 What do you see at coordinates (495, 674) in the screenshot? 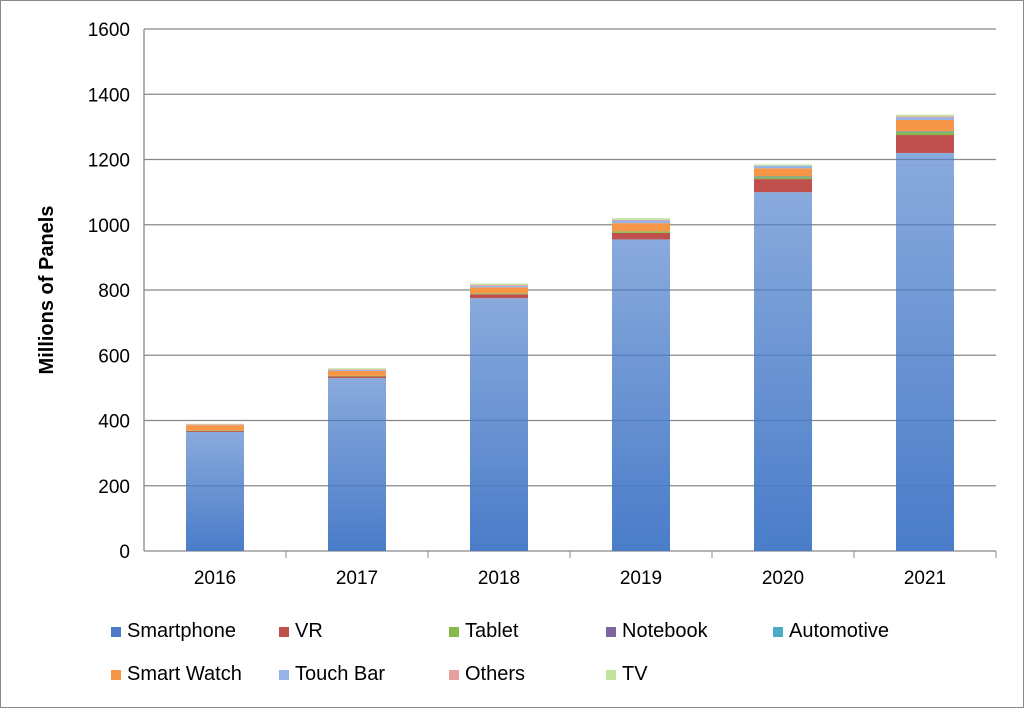
I see `legend-label: Others` at bounding box center [495, 674].